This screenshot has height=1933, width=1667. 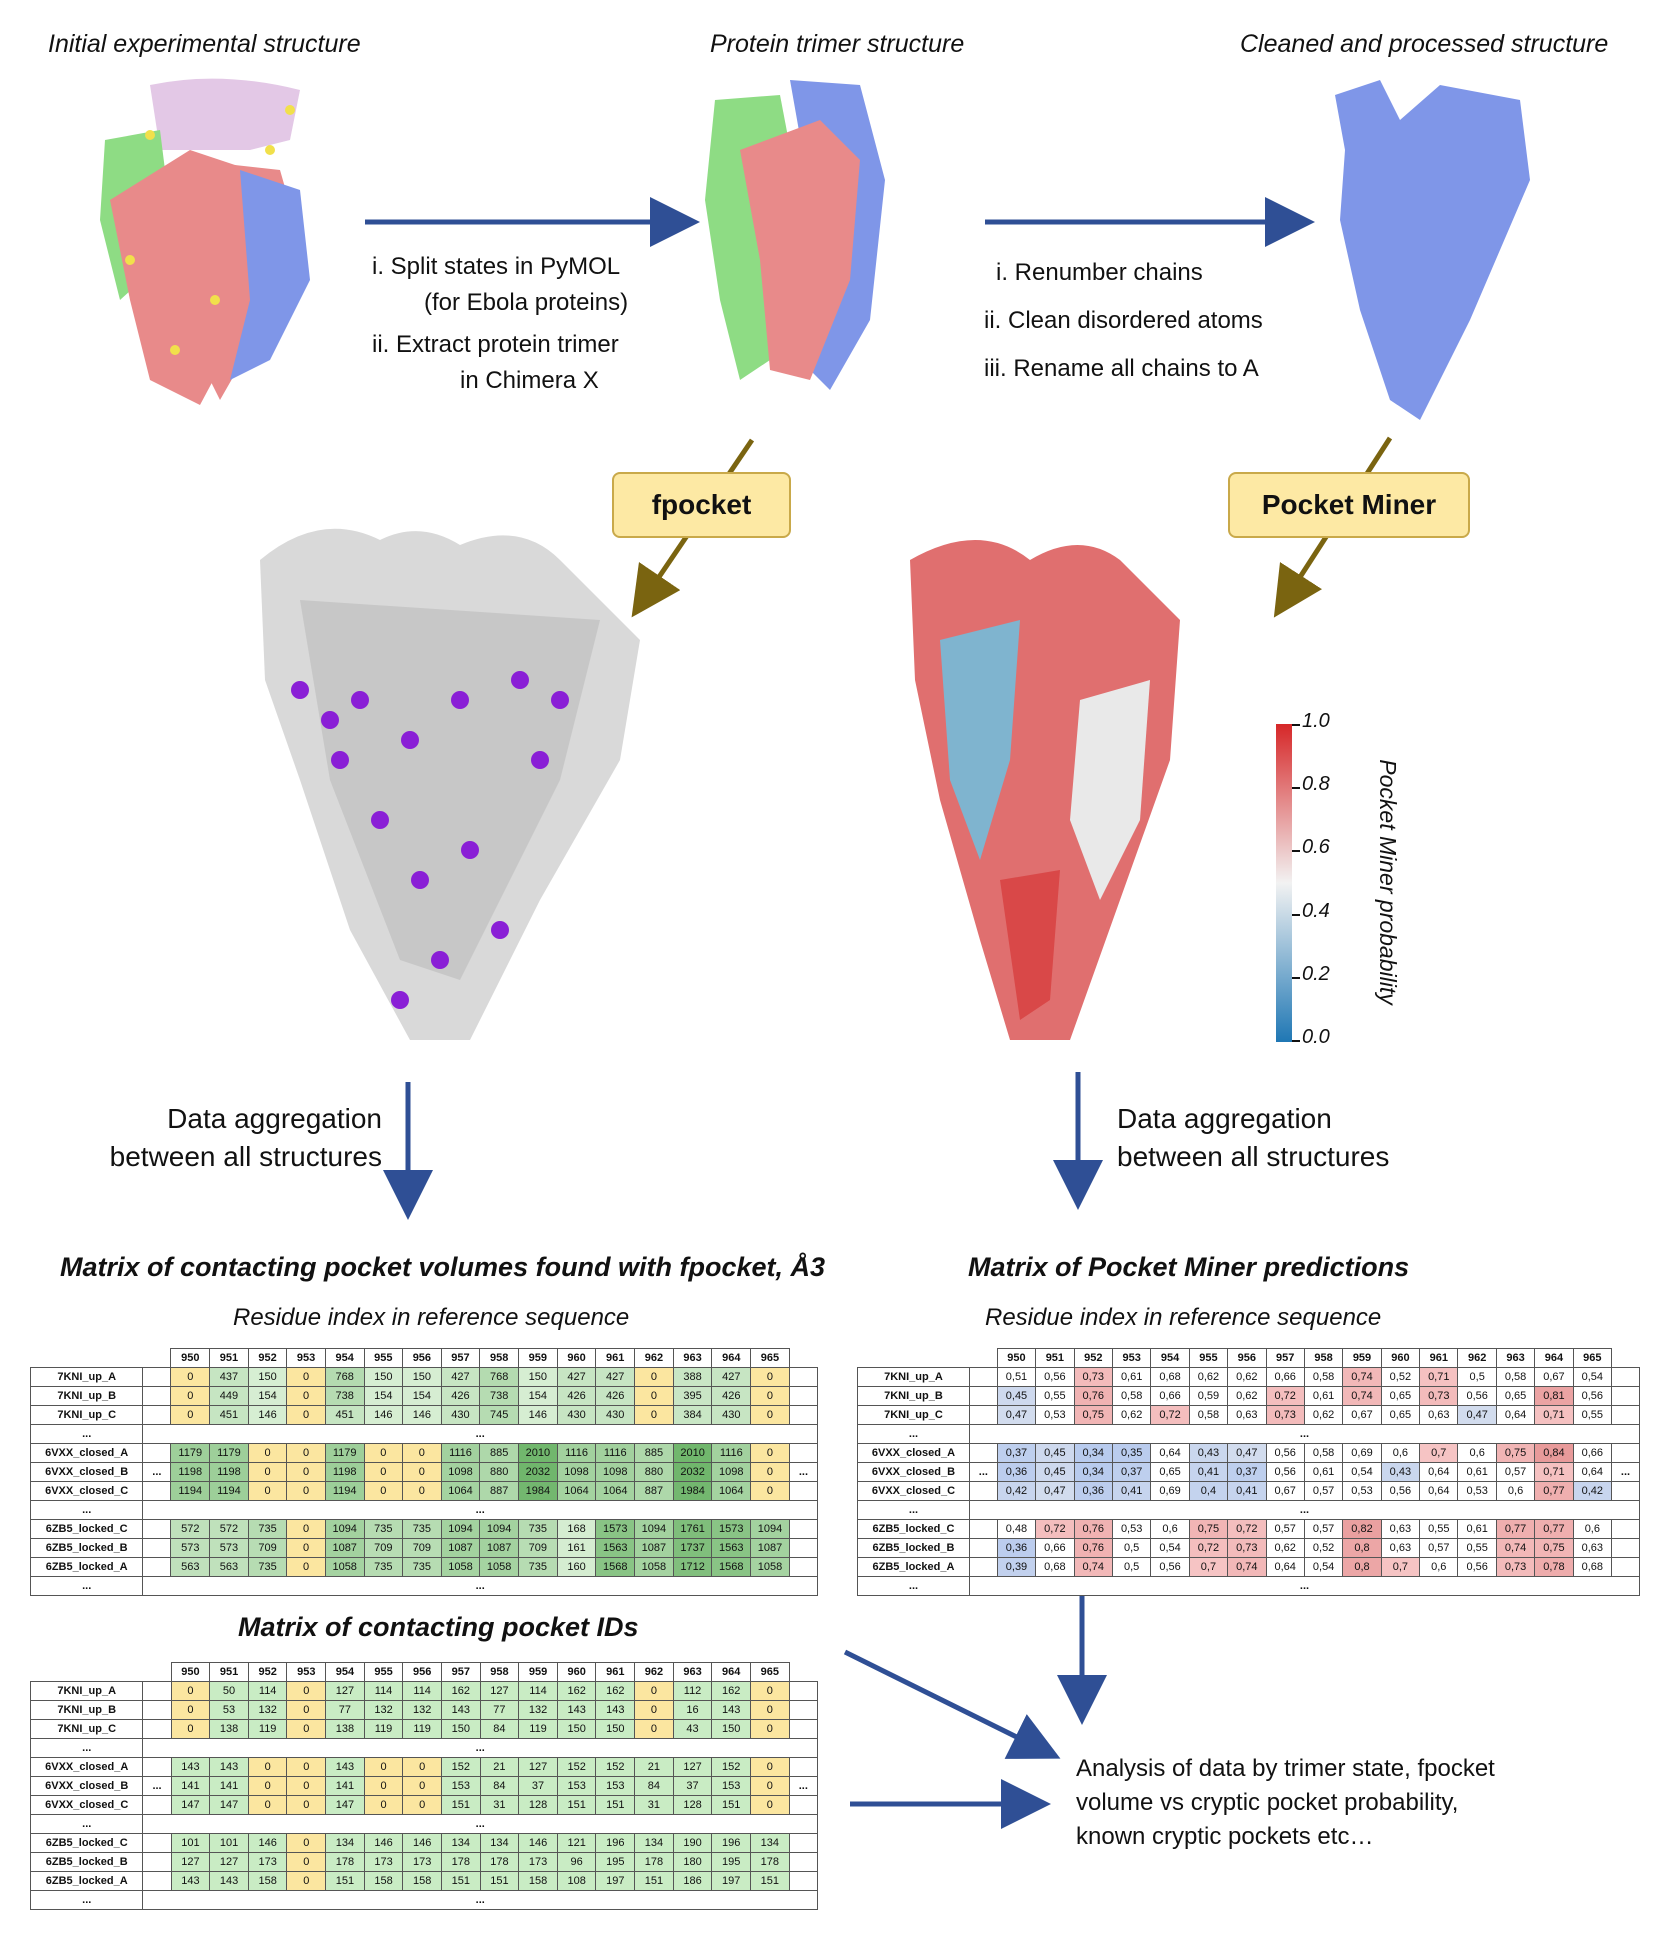 What do you see at coordinates (86, 1453) in the screenshot?
I see `matrix-row-label: 6VXX_closed_A` at bounding box center [86, 1453].